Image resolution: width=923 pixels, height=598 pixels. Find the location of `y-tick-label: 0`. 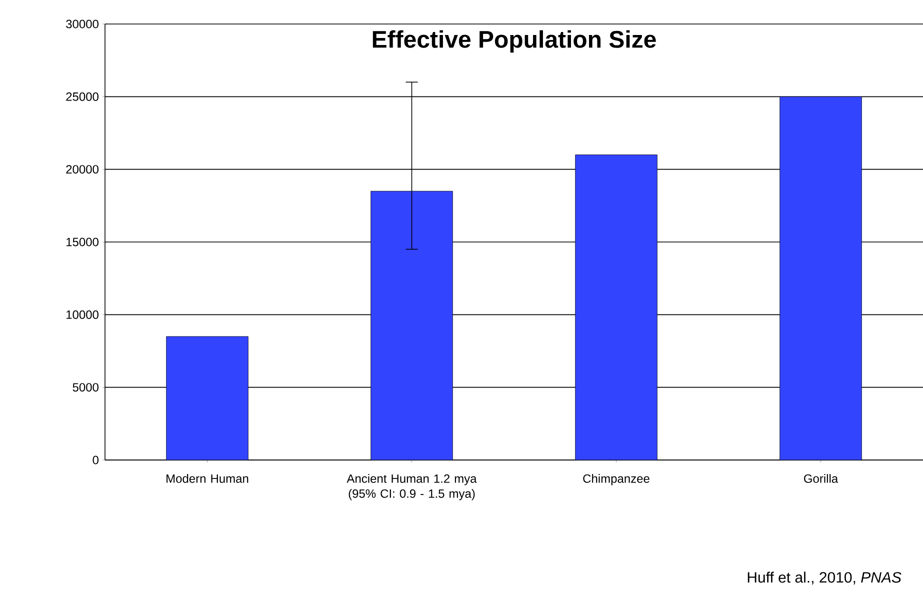

y-tick-label: 0 is located at coordinates (95, 460).